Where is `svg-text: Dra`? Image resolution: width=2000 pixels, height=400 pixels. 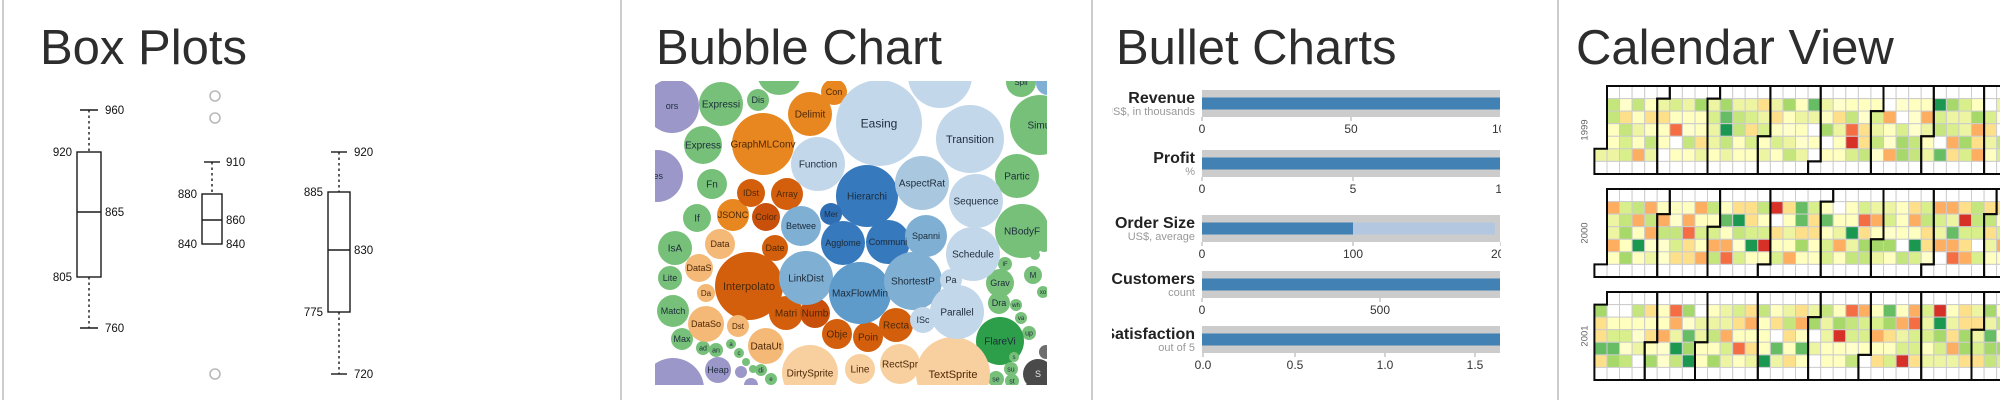 svg-text: Dra is located at coordinates (999, 303).